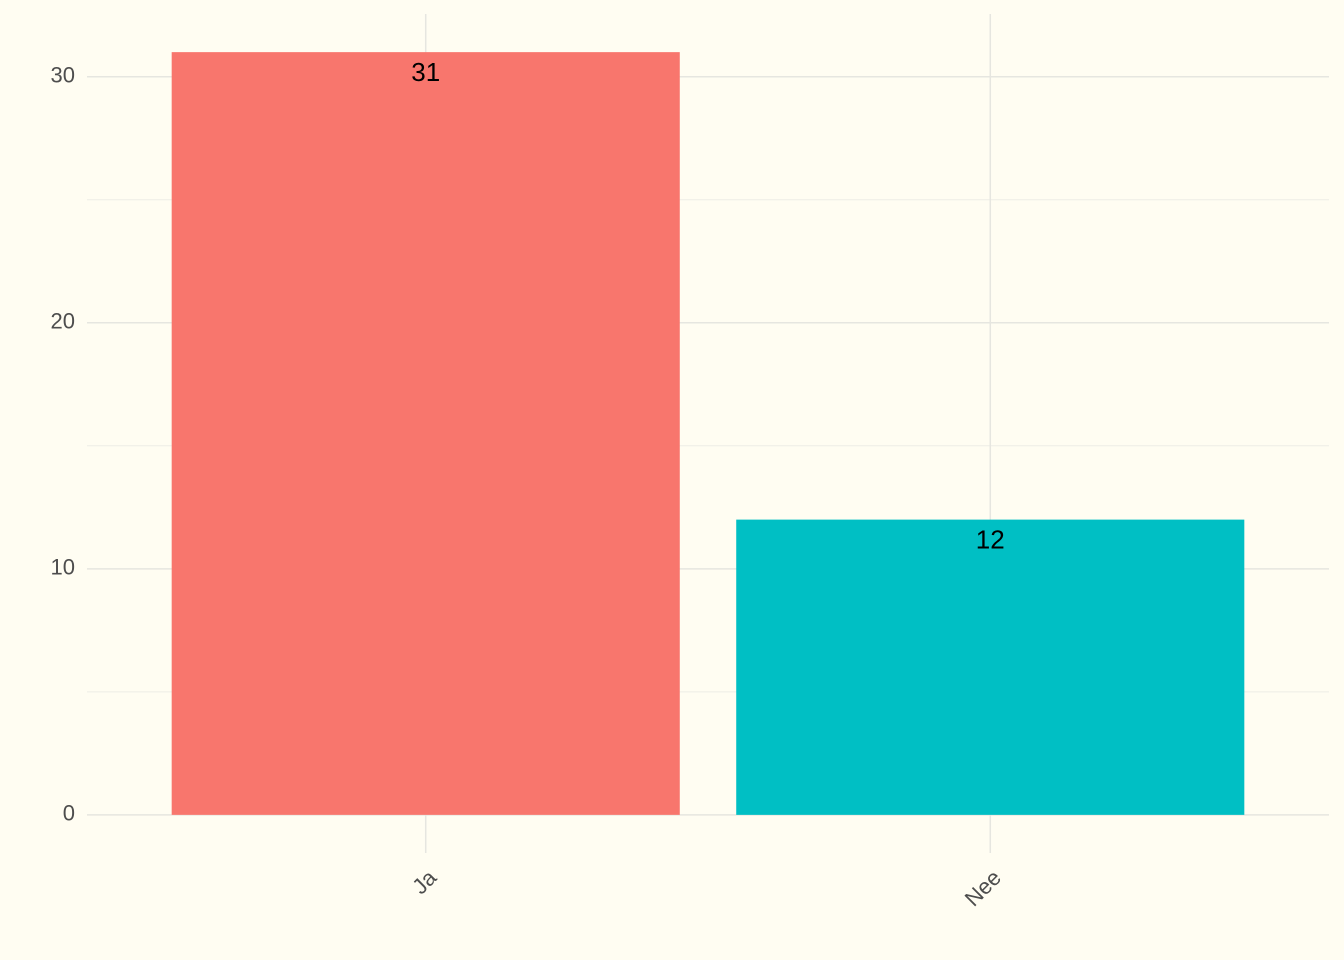 Image resolution: width=1344 pixels, height=960 pixels. Describe the element at coordinates (63, 567) in the screenshot. I see `y-tick-label: 10` at that location.